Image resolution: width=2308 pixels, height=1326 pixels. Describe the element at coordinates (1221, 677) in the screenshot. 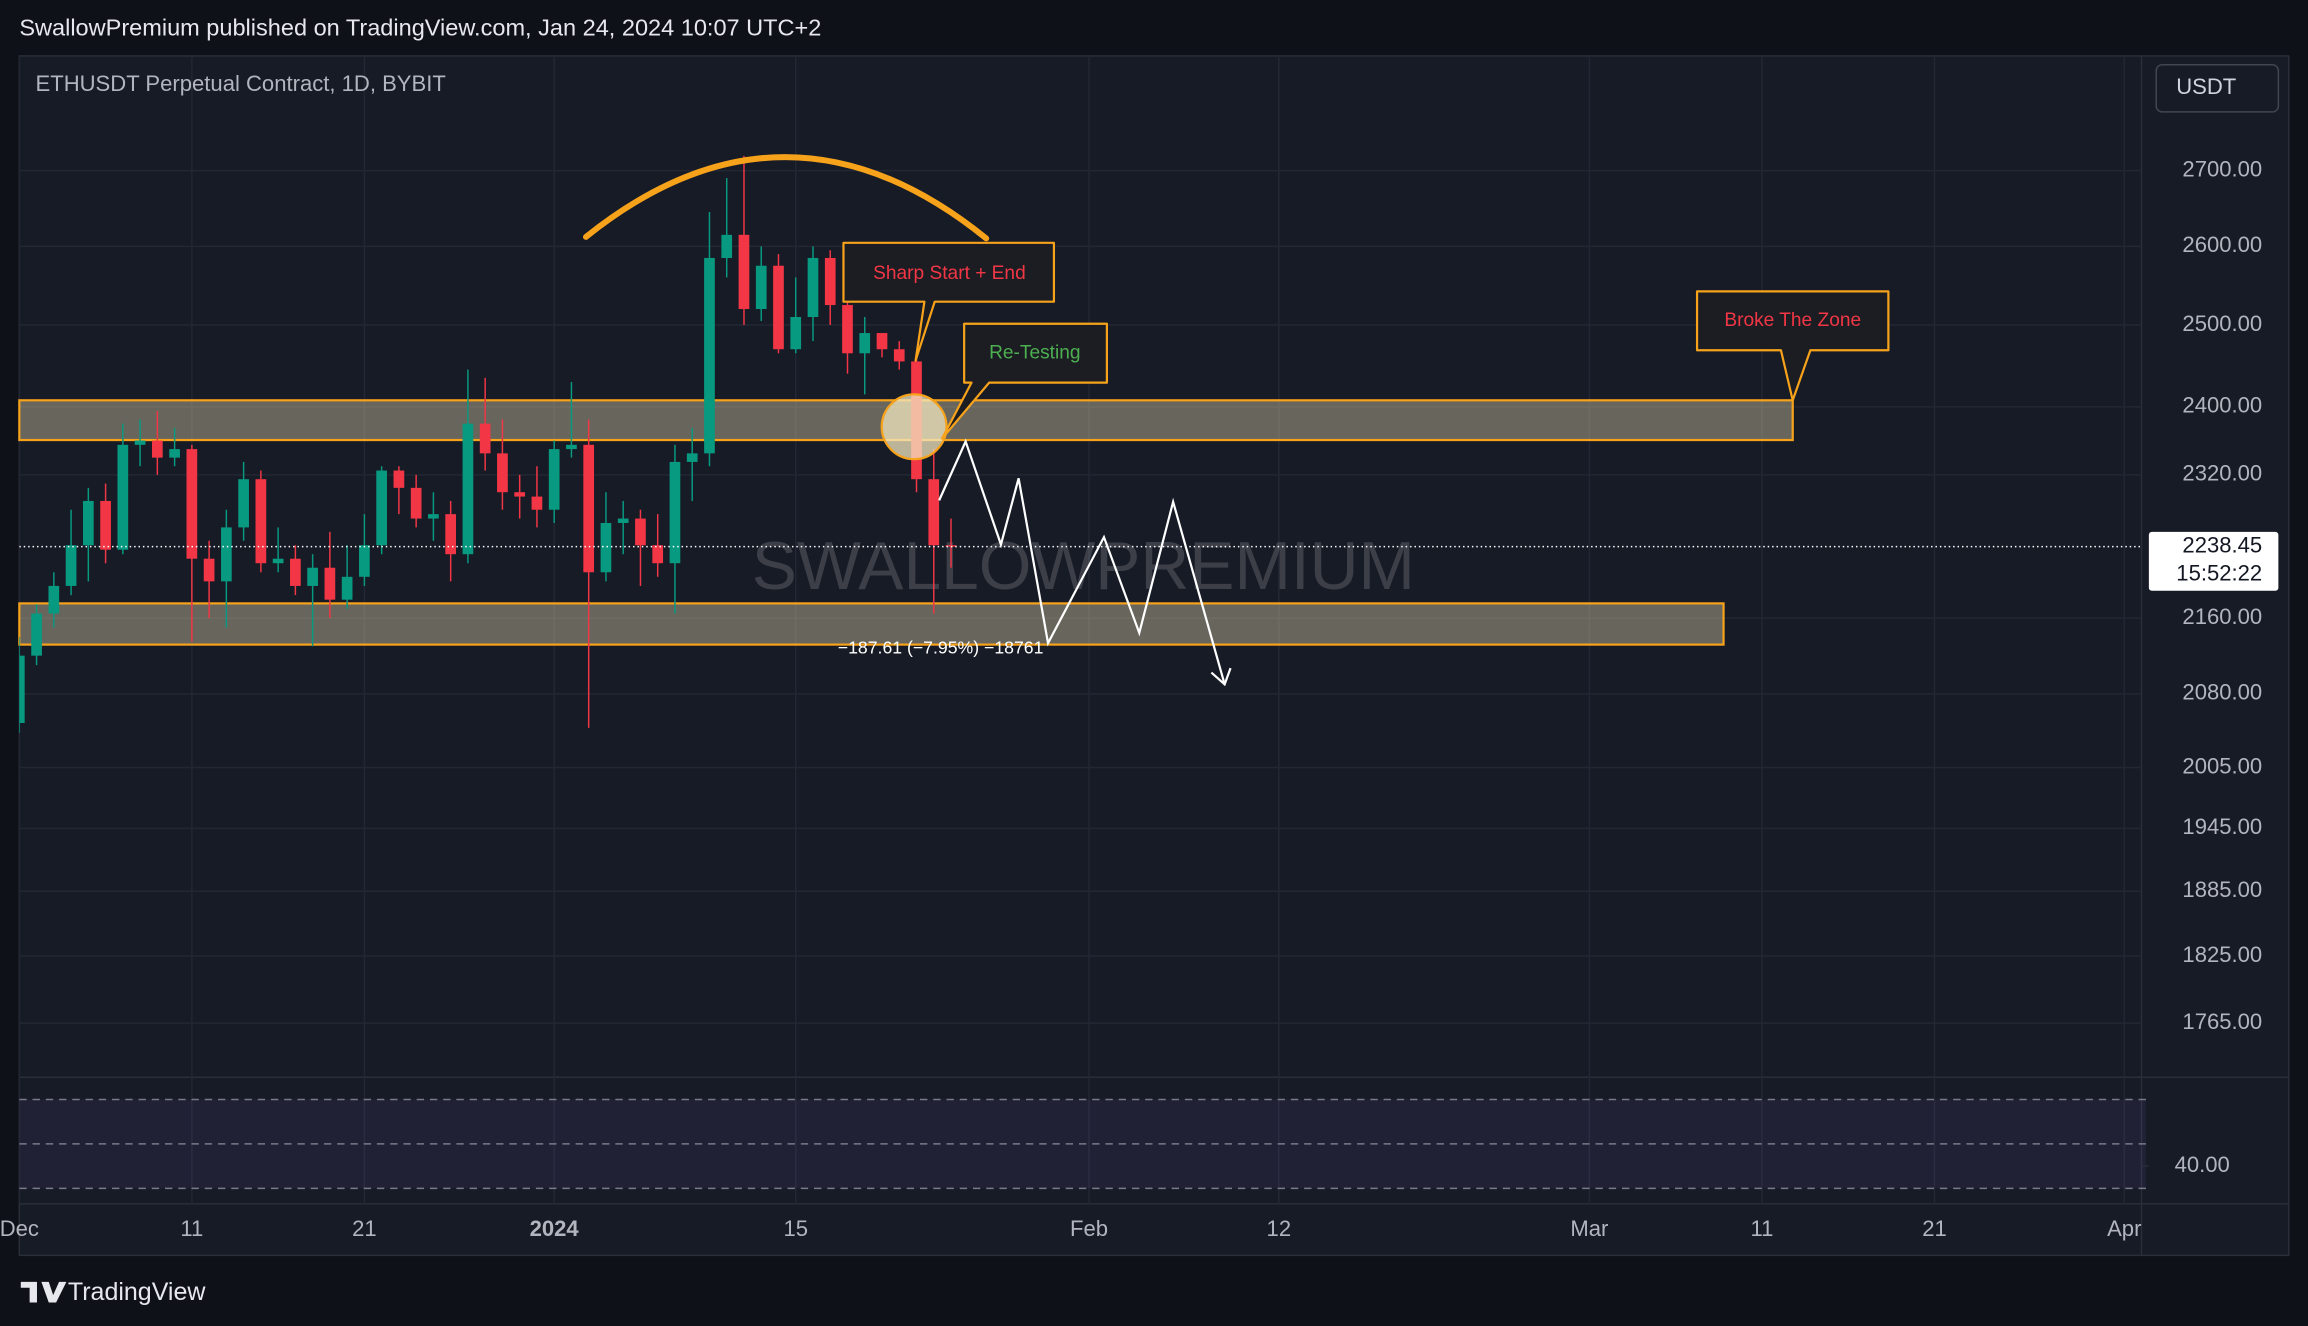

I see `projection-arrowhead` at that location.